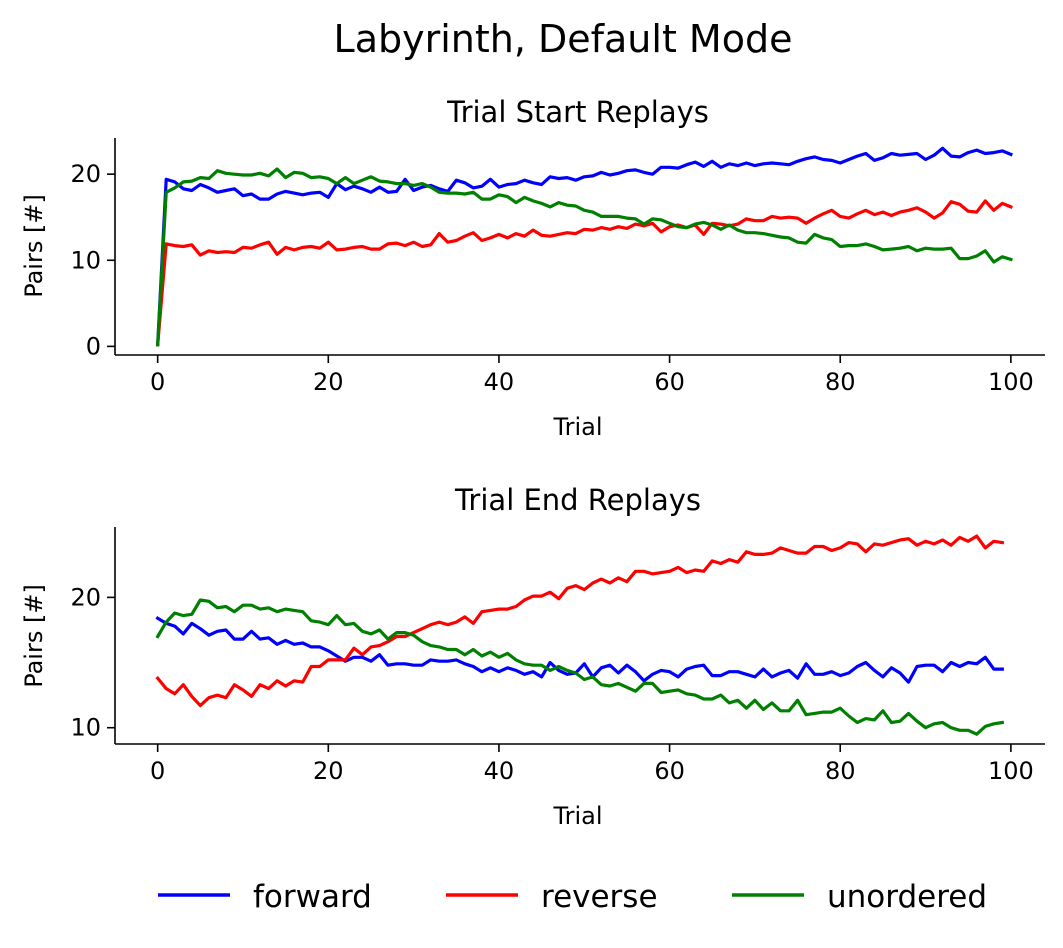  What do you see at coordinates (577, 112) in the screenshot?
I see `panel-title: Trial Start Replays` at bounding box center [577, 112].